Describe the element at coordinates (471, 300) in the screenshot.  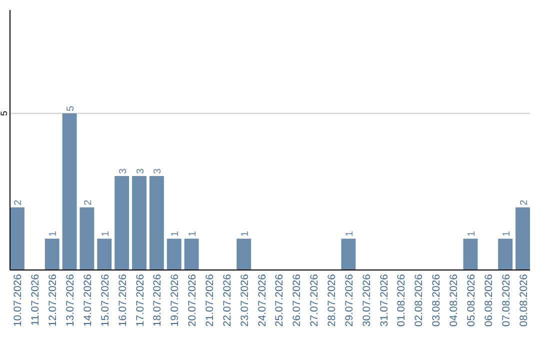
I see `x-tick-label: 05.08.2026` at that location.